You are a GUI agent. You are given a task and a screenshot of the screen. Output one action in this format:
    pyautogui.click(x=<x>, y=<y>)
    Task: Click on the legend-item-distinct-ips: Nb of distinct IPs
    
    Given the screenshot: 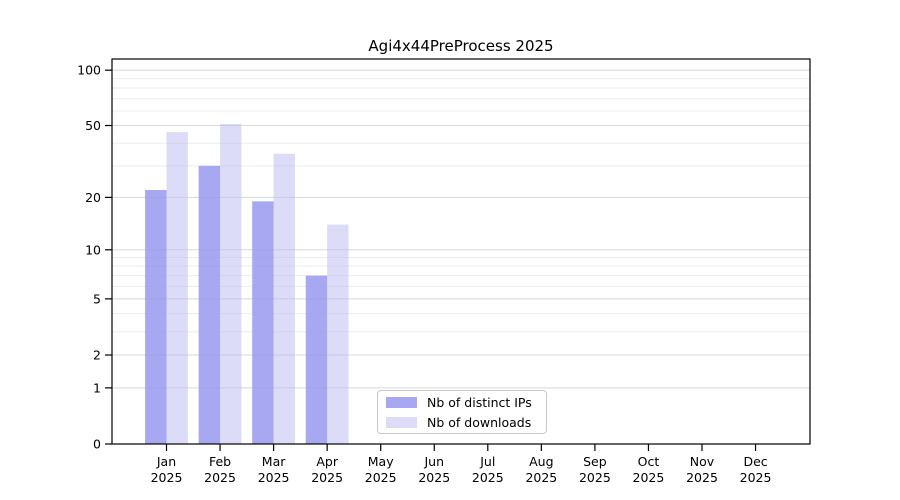 What is the action you would take?
    pyautogui.click(x=466, y=402)
    